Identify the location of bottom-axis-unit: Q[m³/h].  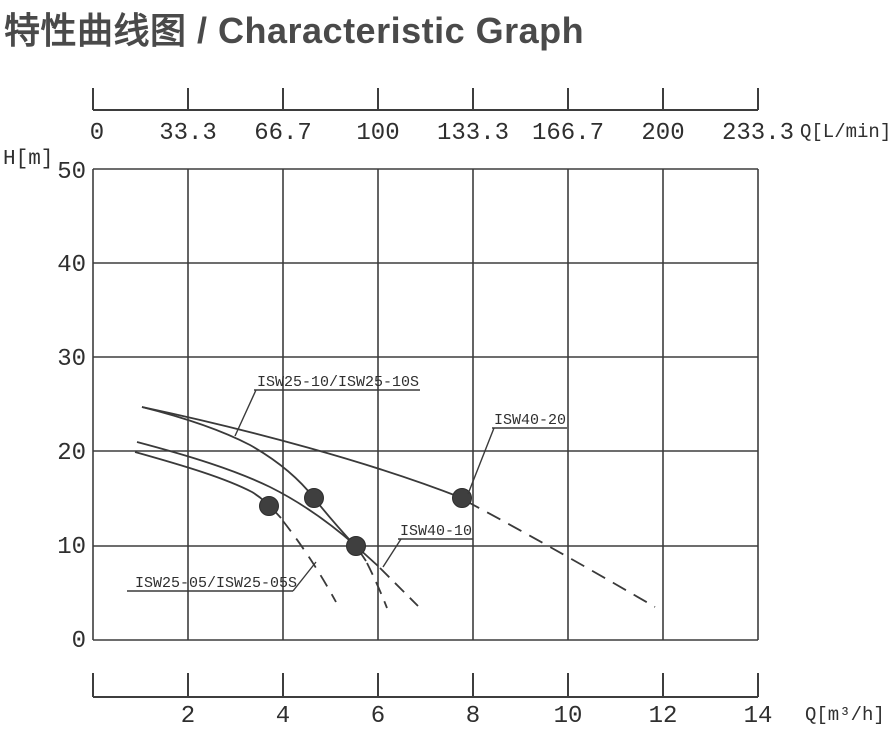
(845, 715).